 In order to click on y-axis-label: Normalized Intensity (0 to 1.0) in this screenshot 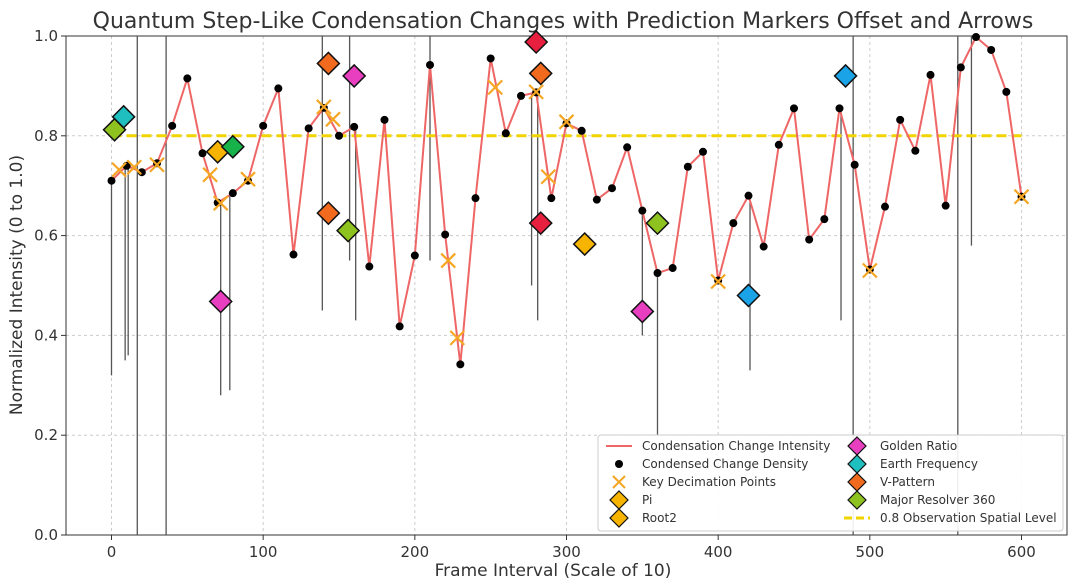, I will do `click(17, 285)`.